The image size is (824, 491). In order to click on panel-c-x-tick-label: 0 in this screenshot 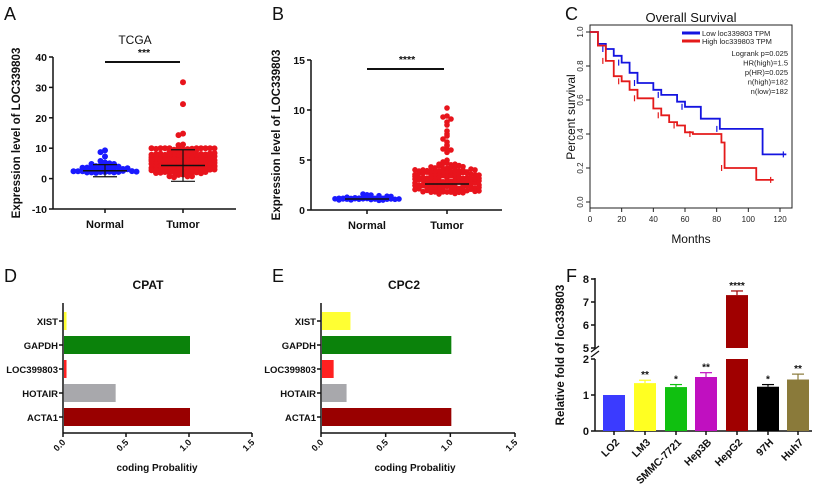, I will do `click(590, 219)`.